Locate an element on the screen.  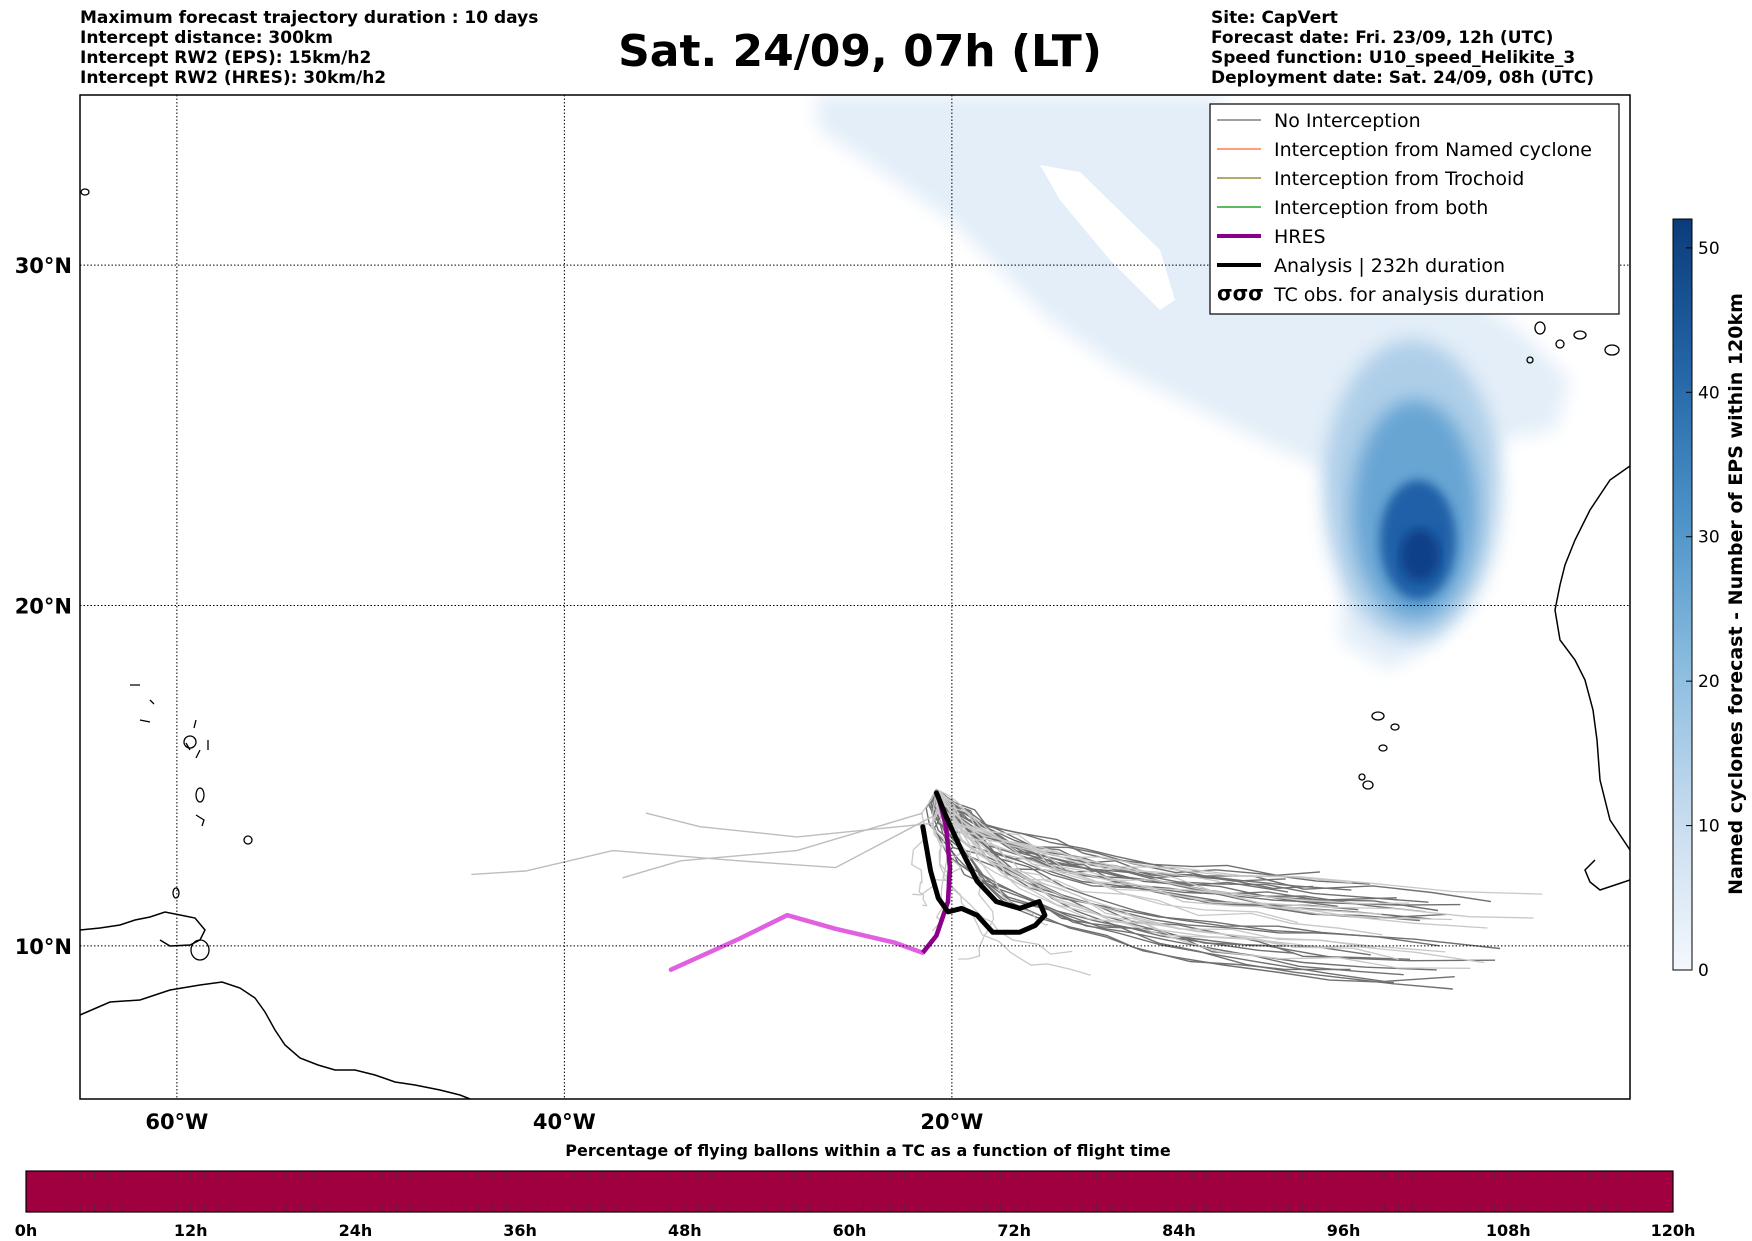
density-band-faint-hole is located at coordinates (1107, 237).